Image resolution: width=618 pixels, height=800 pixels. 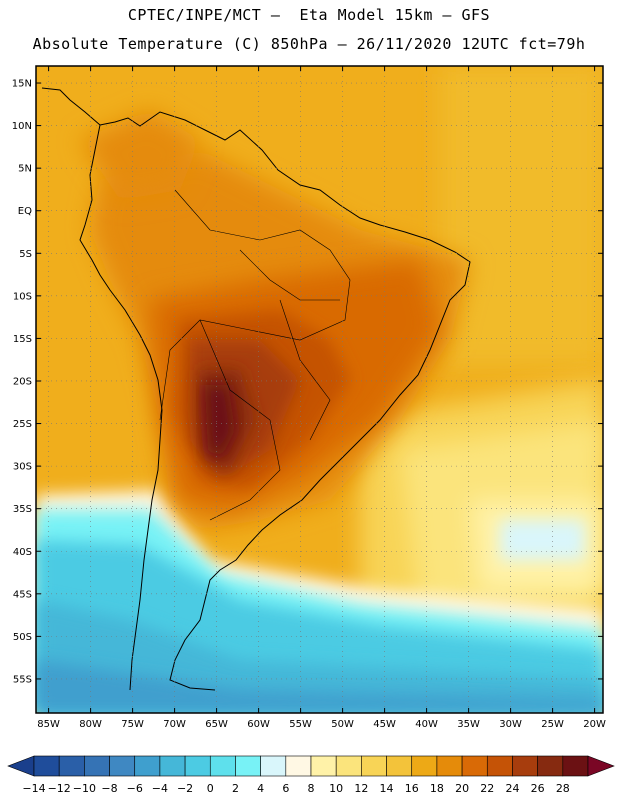 I want to click on colorbar-label: −14, so click(x=33, y=788).